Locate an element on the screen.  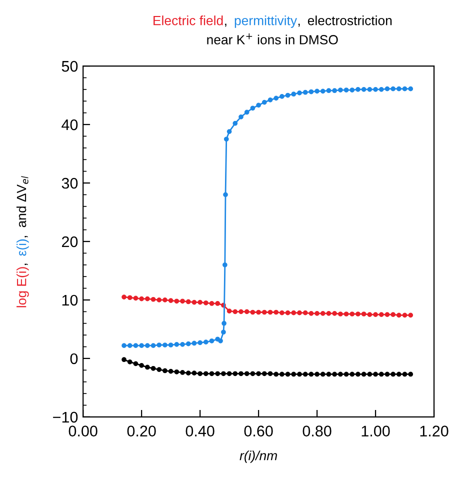
x-axis-title: r(i)/nm is located at coordinates (258, 456).